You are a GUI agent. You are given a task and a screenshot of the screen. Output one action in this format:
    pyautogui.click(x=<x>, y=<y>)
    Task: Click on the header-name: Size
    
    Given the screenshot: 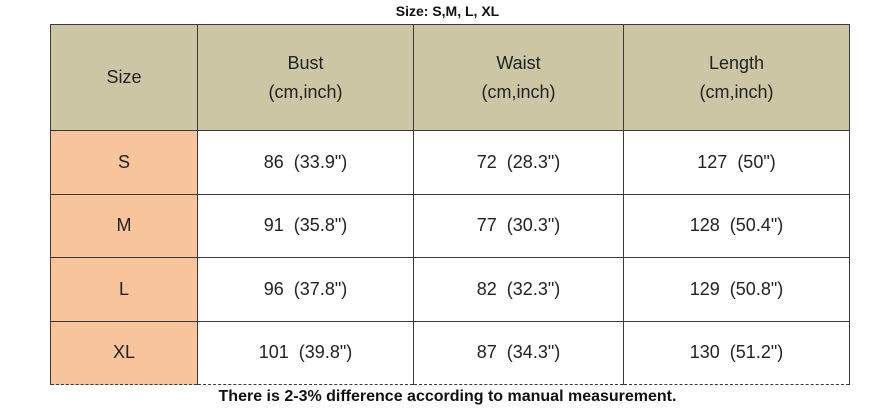 What is the action you would take?
    pyautogui.click(x=124, y=77)
    